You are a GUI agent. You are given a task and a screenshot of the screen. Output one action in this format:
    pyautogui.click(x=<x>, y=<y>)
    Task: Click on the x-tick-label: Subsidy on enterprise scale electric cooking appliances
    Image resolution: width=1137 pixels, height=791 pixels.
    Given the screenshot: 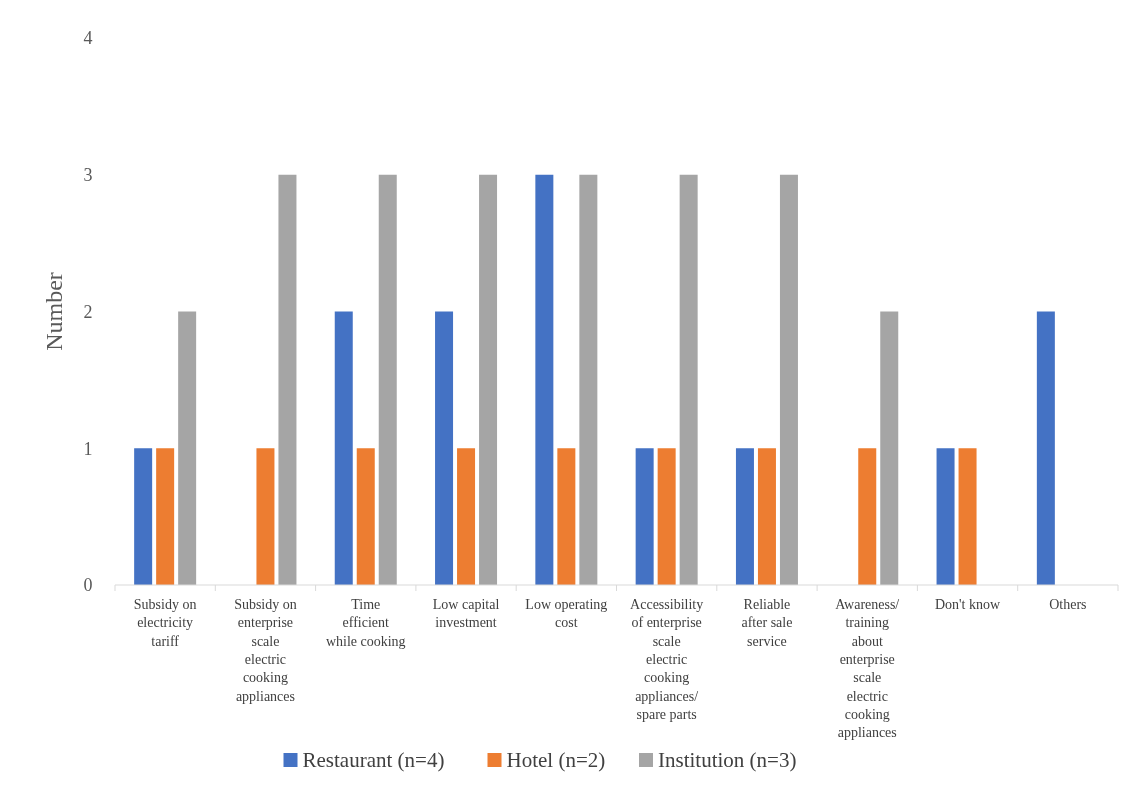 What is the action you would take?
    pyautogui.click(x=265, y=650)
    